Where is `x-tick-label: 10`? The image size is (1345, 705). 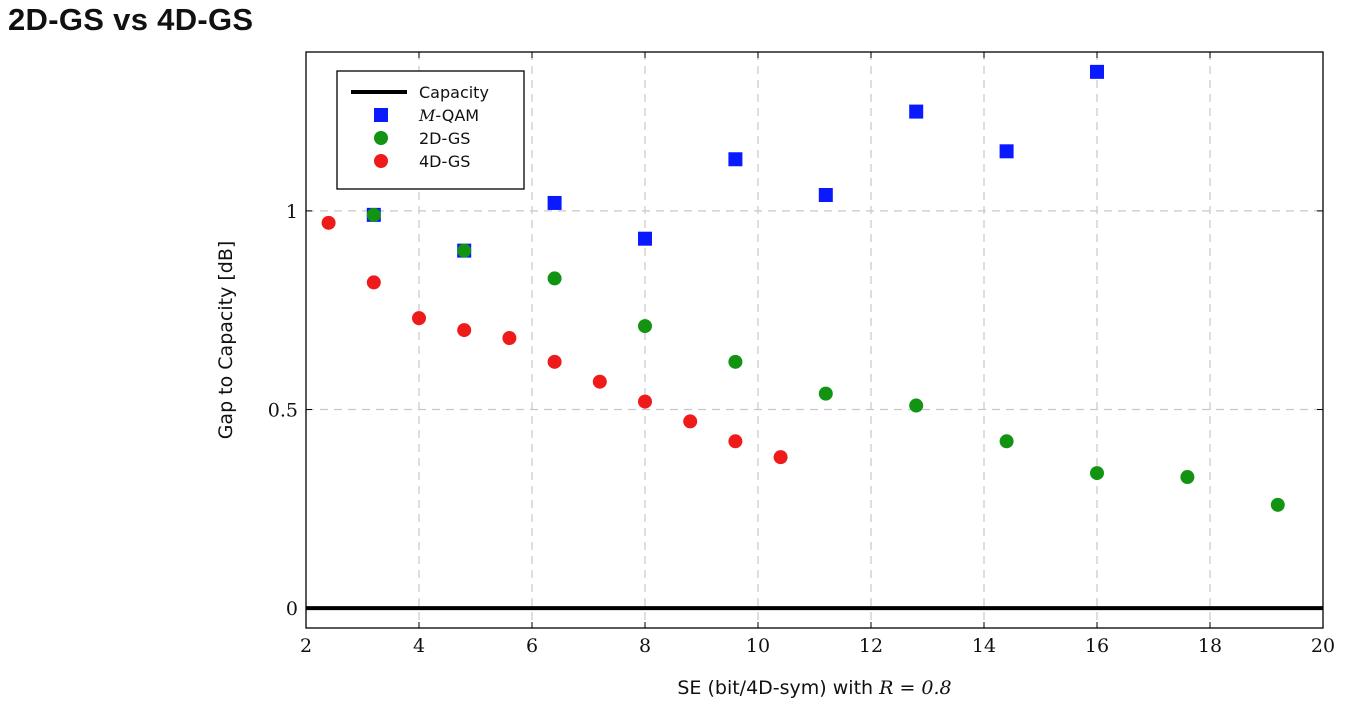
x-tick-label: 10 is located at coordinates (758, 646).